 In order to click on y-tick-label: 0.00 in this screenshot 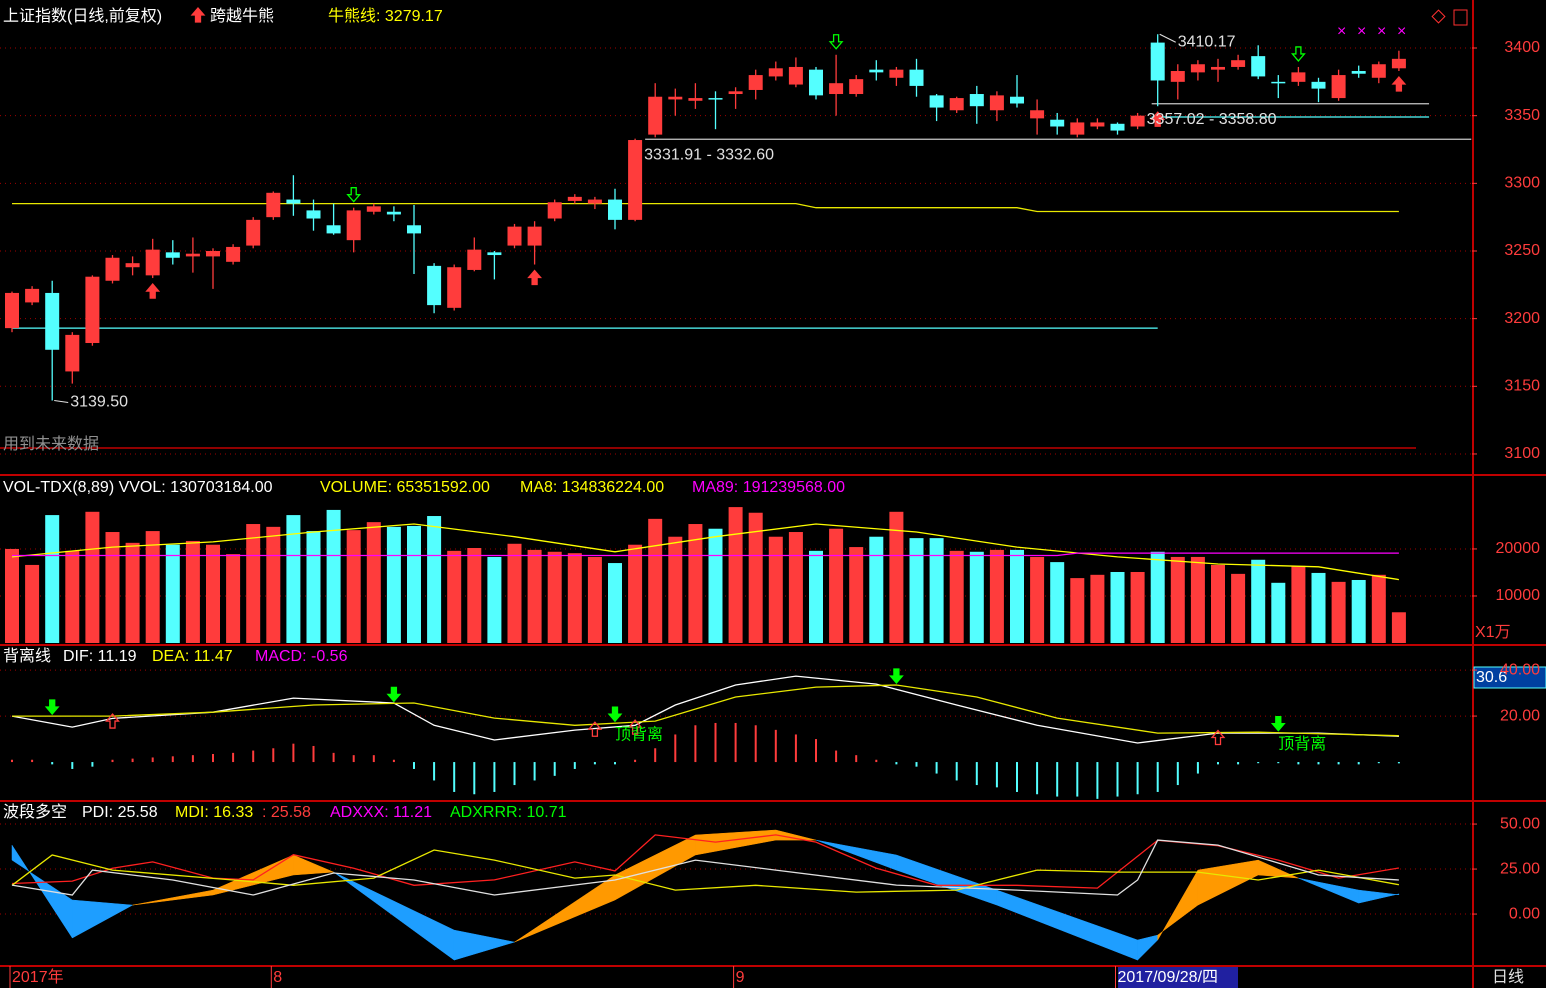, I will do `click(1524, 913)`.